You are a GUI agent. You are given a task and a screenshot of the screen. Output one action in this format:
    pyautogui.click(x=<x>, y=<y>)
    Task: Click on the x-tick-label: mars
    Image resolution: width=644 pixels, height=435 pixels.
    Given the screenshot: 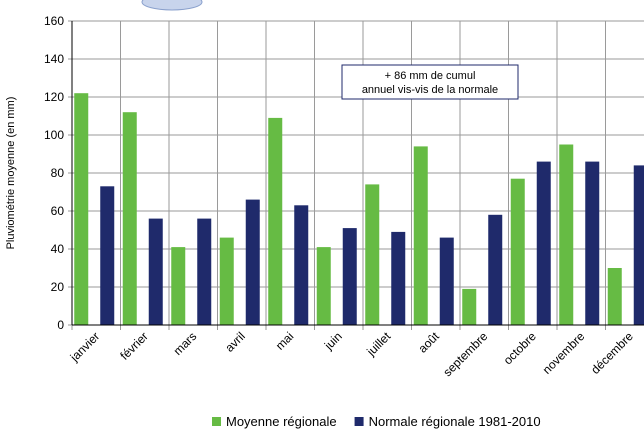 What is the action you would take?
    pyautogui.click(x=185, y=343)
    